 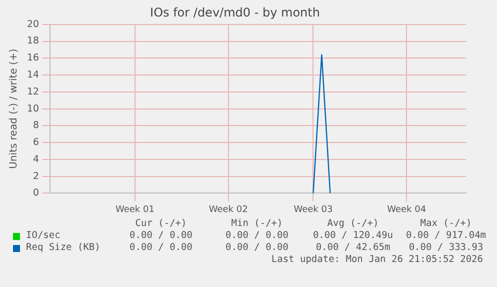 What do you see at coordinates (36, 159) in the screenshot?
I see `y-tick-label: 4` at bounding box center [36, 159].